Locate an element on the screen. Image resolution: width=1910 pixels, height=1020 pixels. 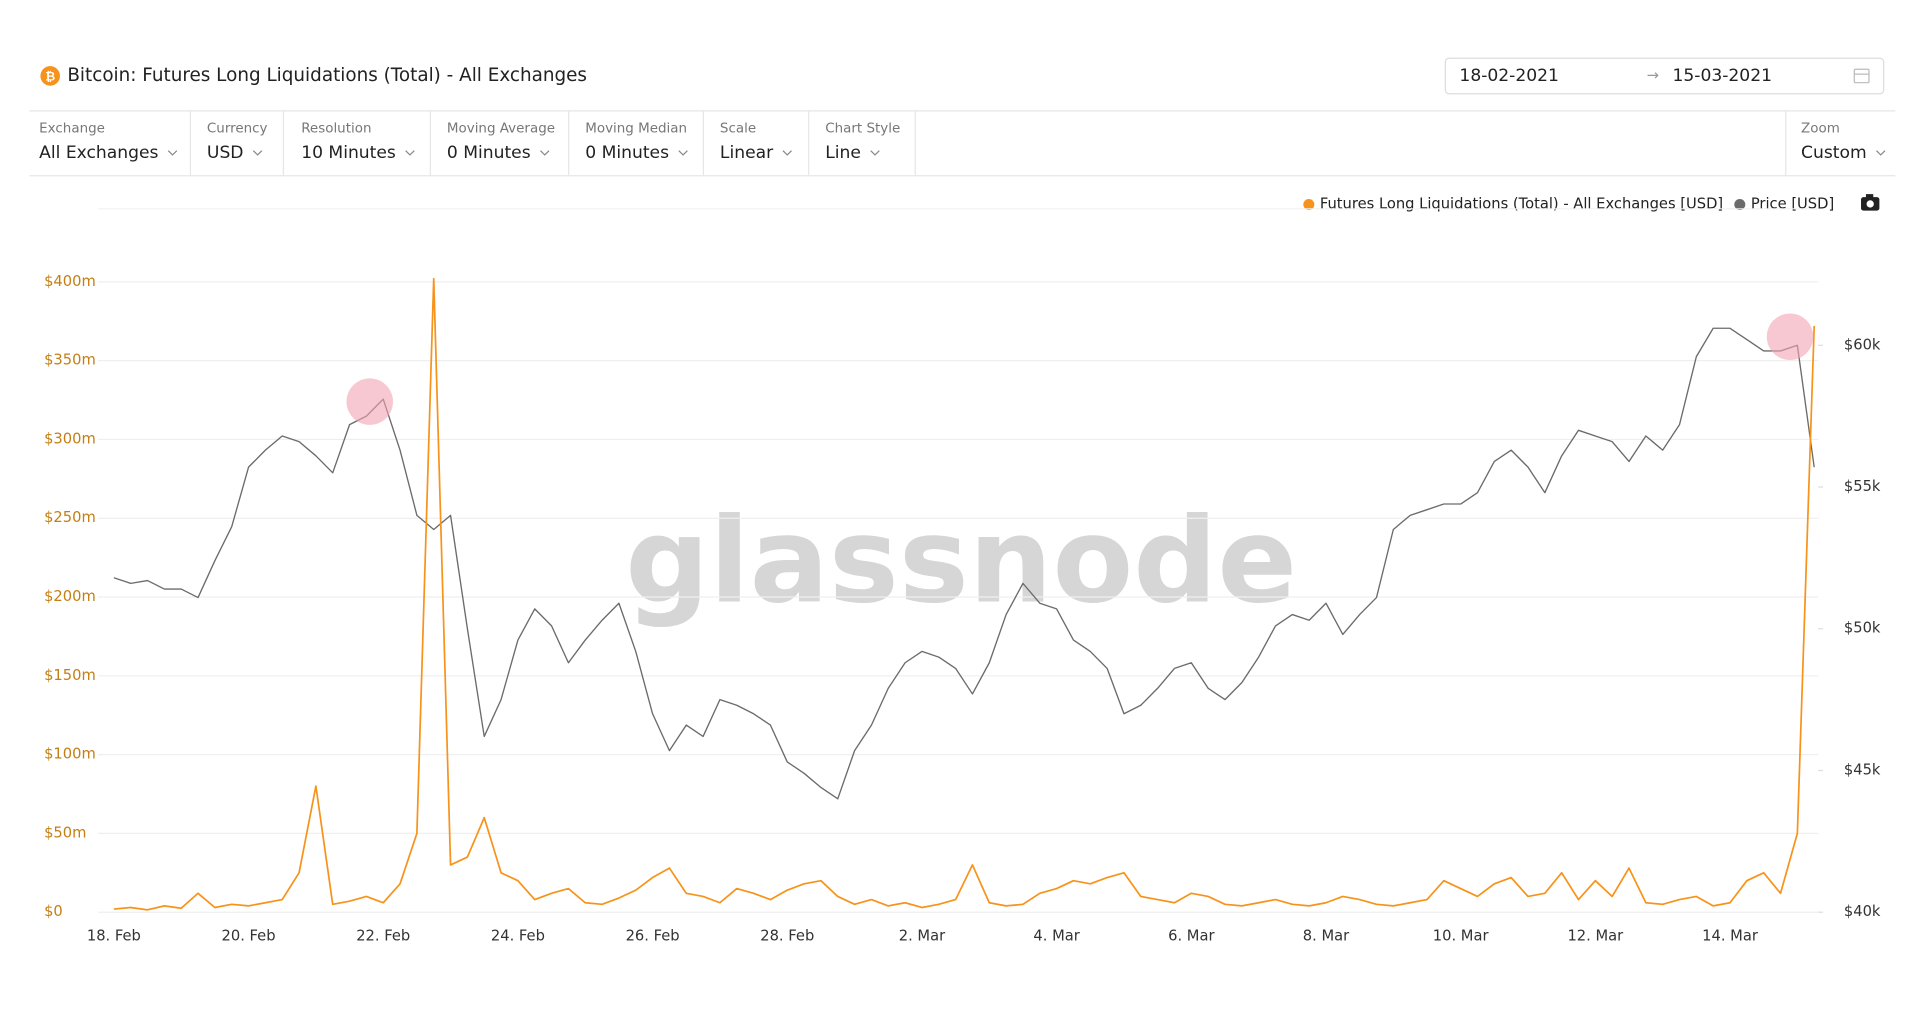
bitcoin-symbol: ₿ is located at coordinates (50, 77).